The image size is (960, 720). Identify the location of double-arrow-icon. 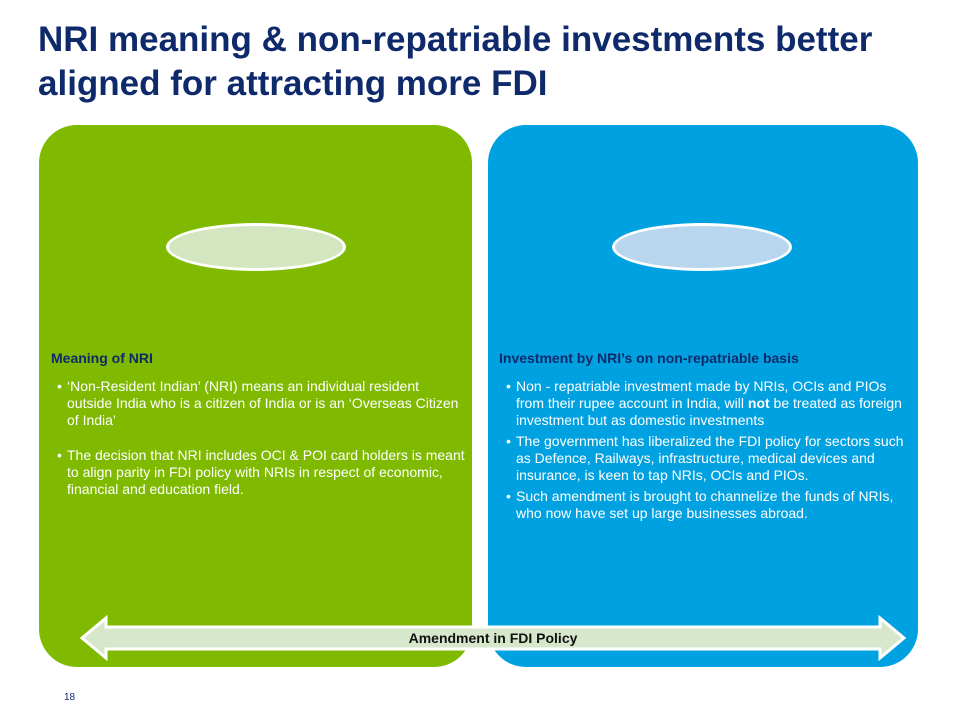
(493, 638).